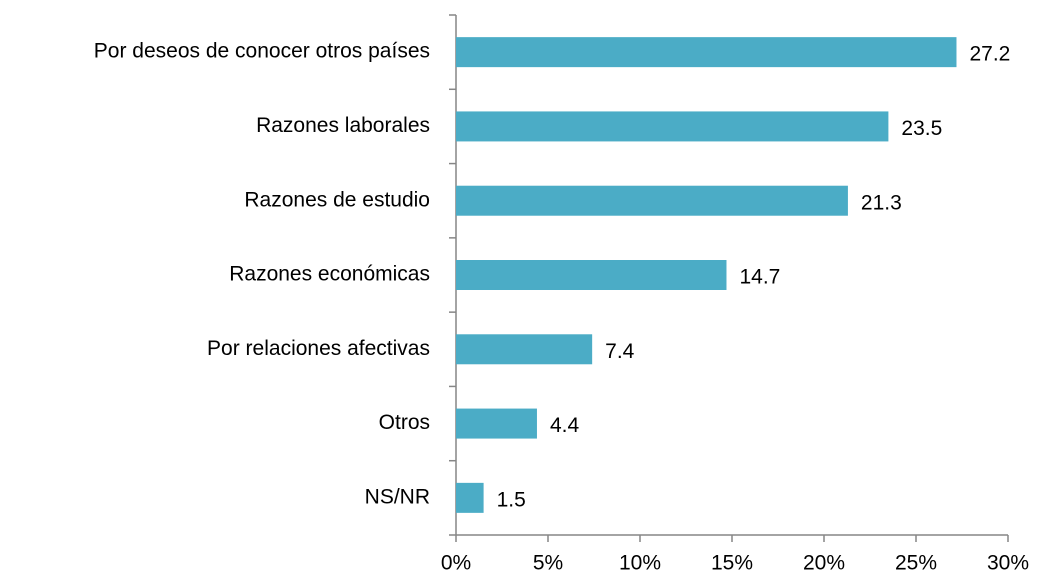 The image size is (1037, 585). I want to click on data-label: 4.4, so click(565, 425).